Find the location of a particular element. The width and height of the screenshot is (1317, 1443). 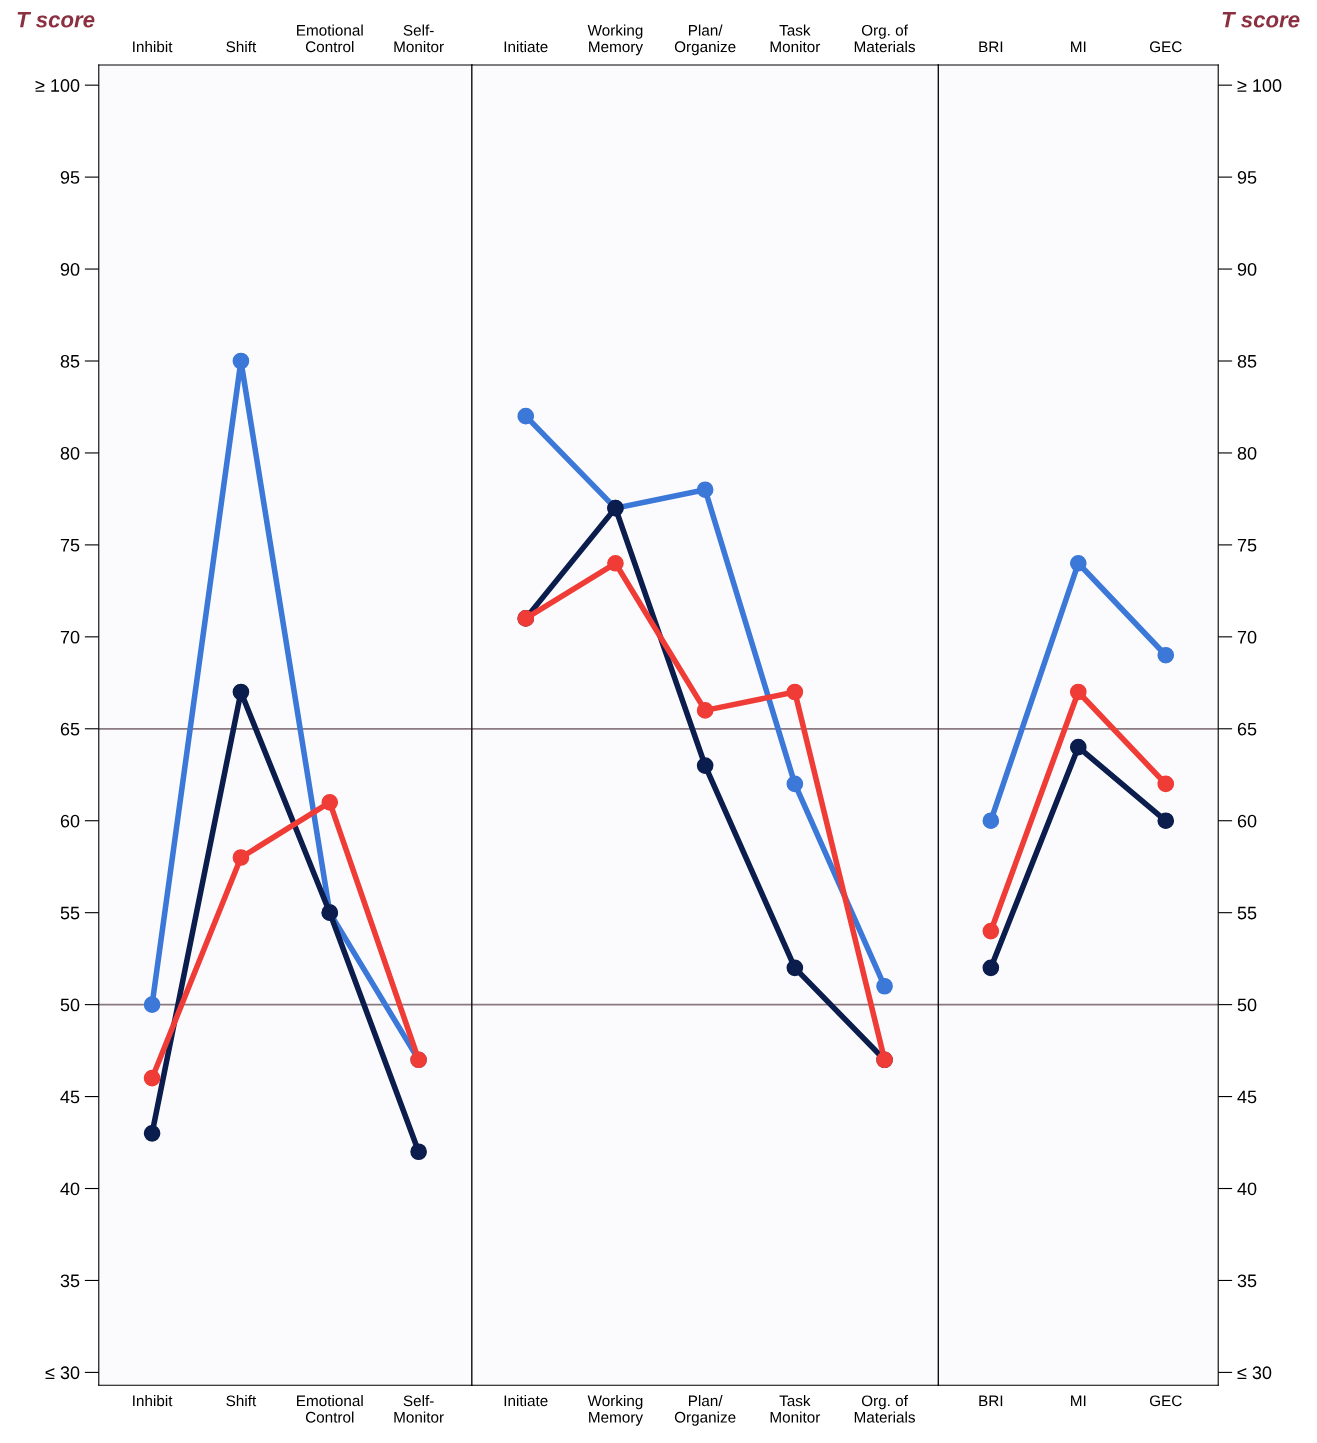

y-tick-label: 95 is located at coordinates (70, 177).